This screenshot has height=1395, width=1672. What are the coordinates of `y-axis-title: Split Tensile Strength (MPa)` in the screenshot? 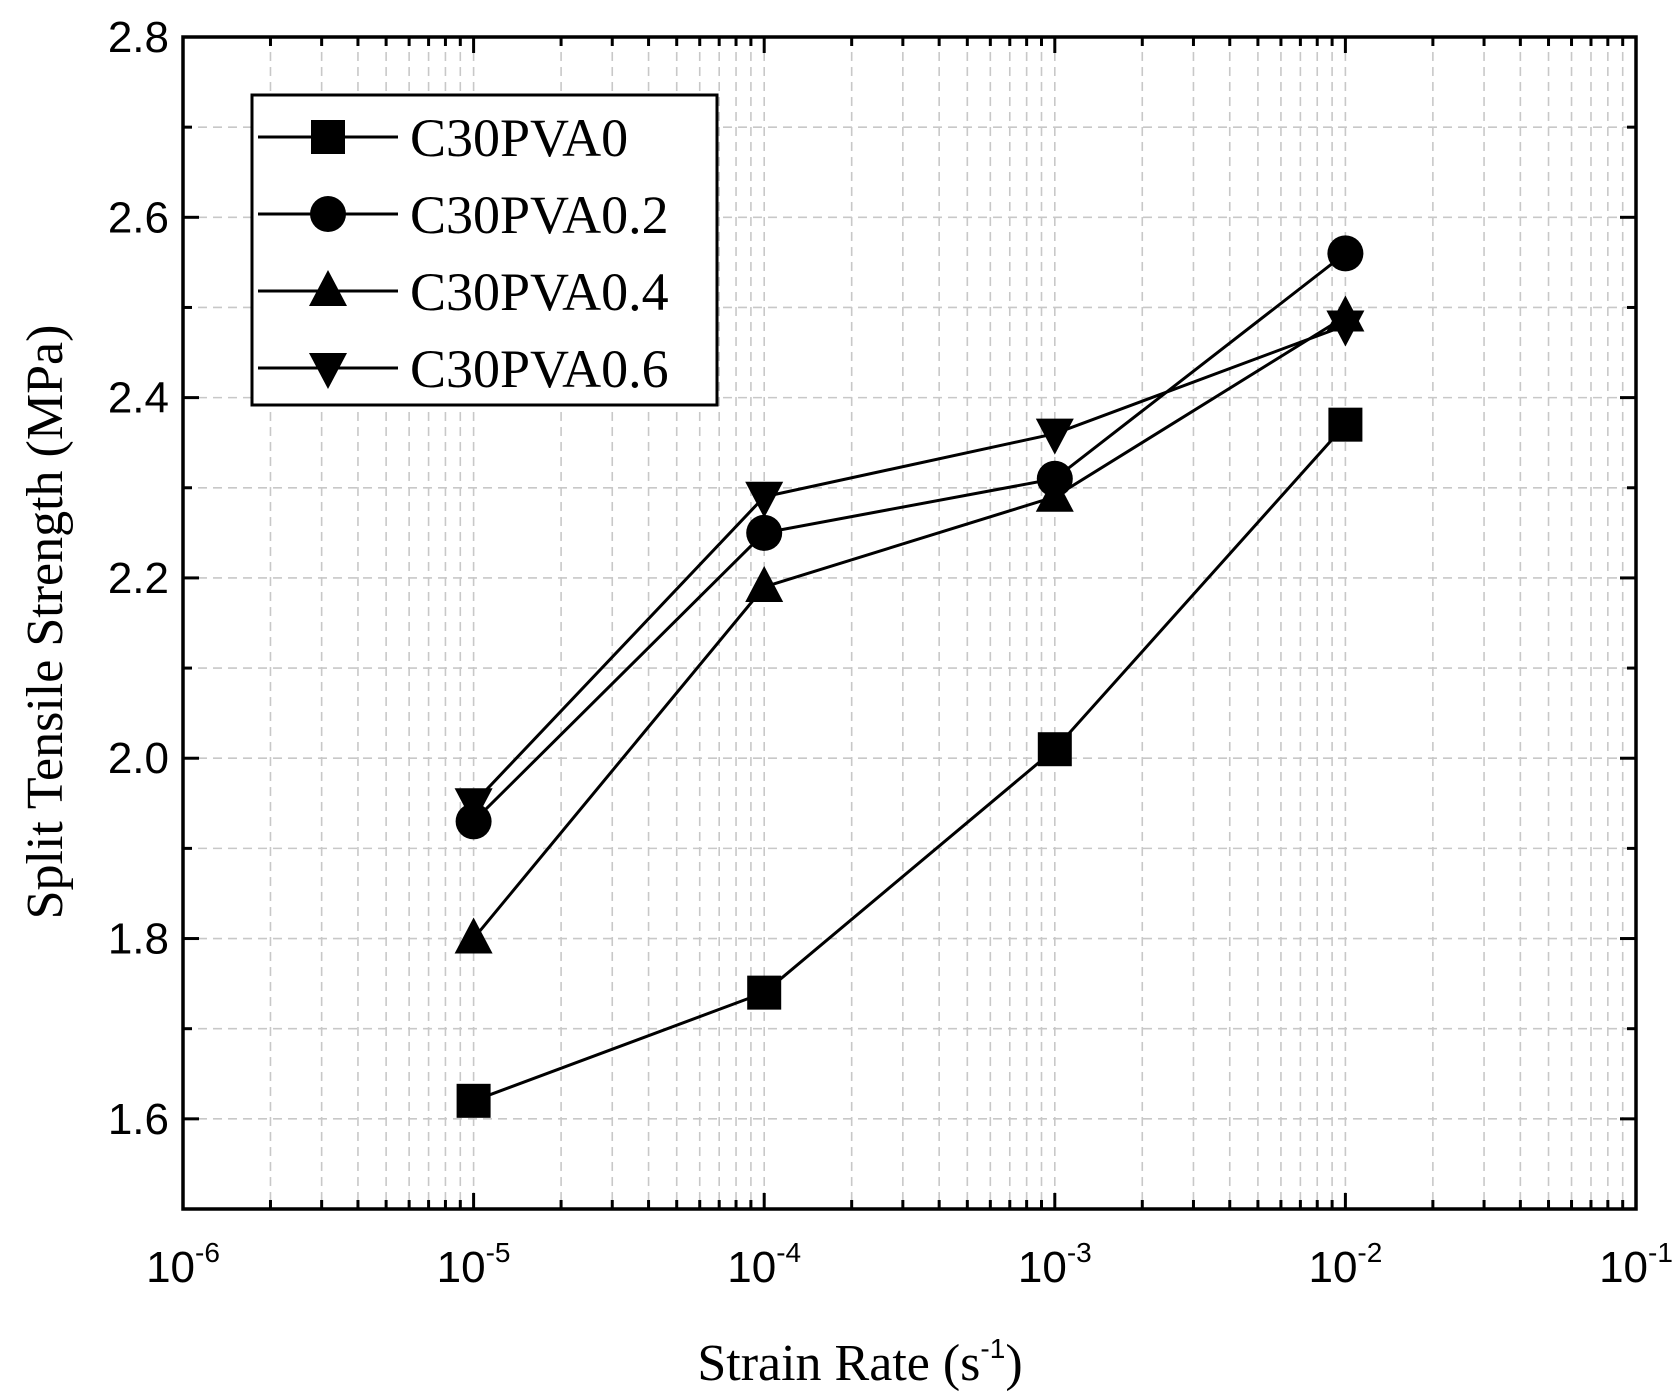 It's located at (45, 622).